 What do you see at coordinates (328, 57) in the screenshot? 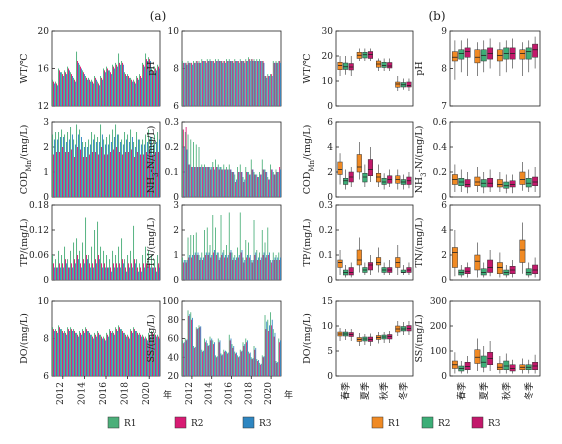
I see `b-1-ytick-label: 20` at bounding box center [328, 57].